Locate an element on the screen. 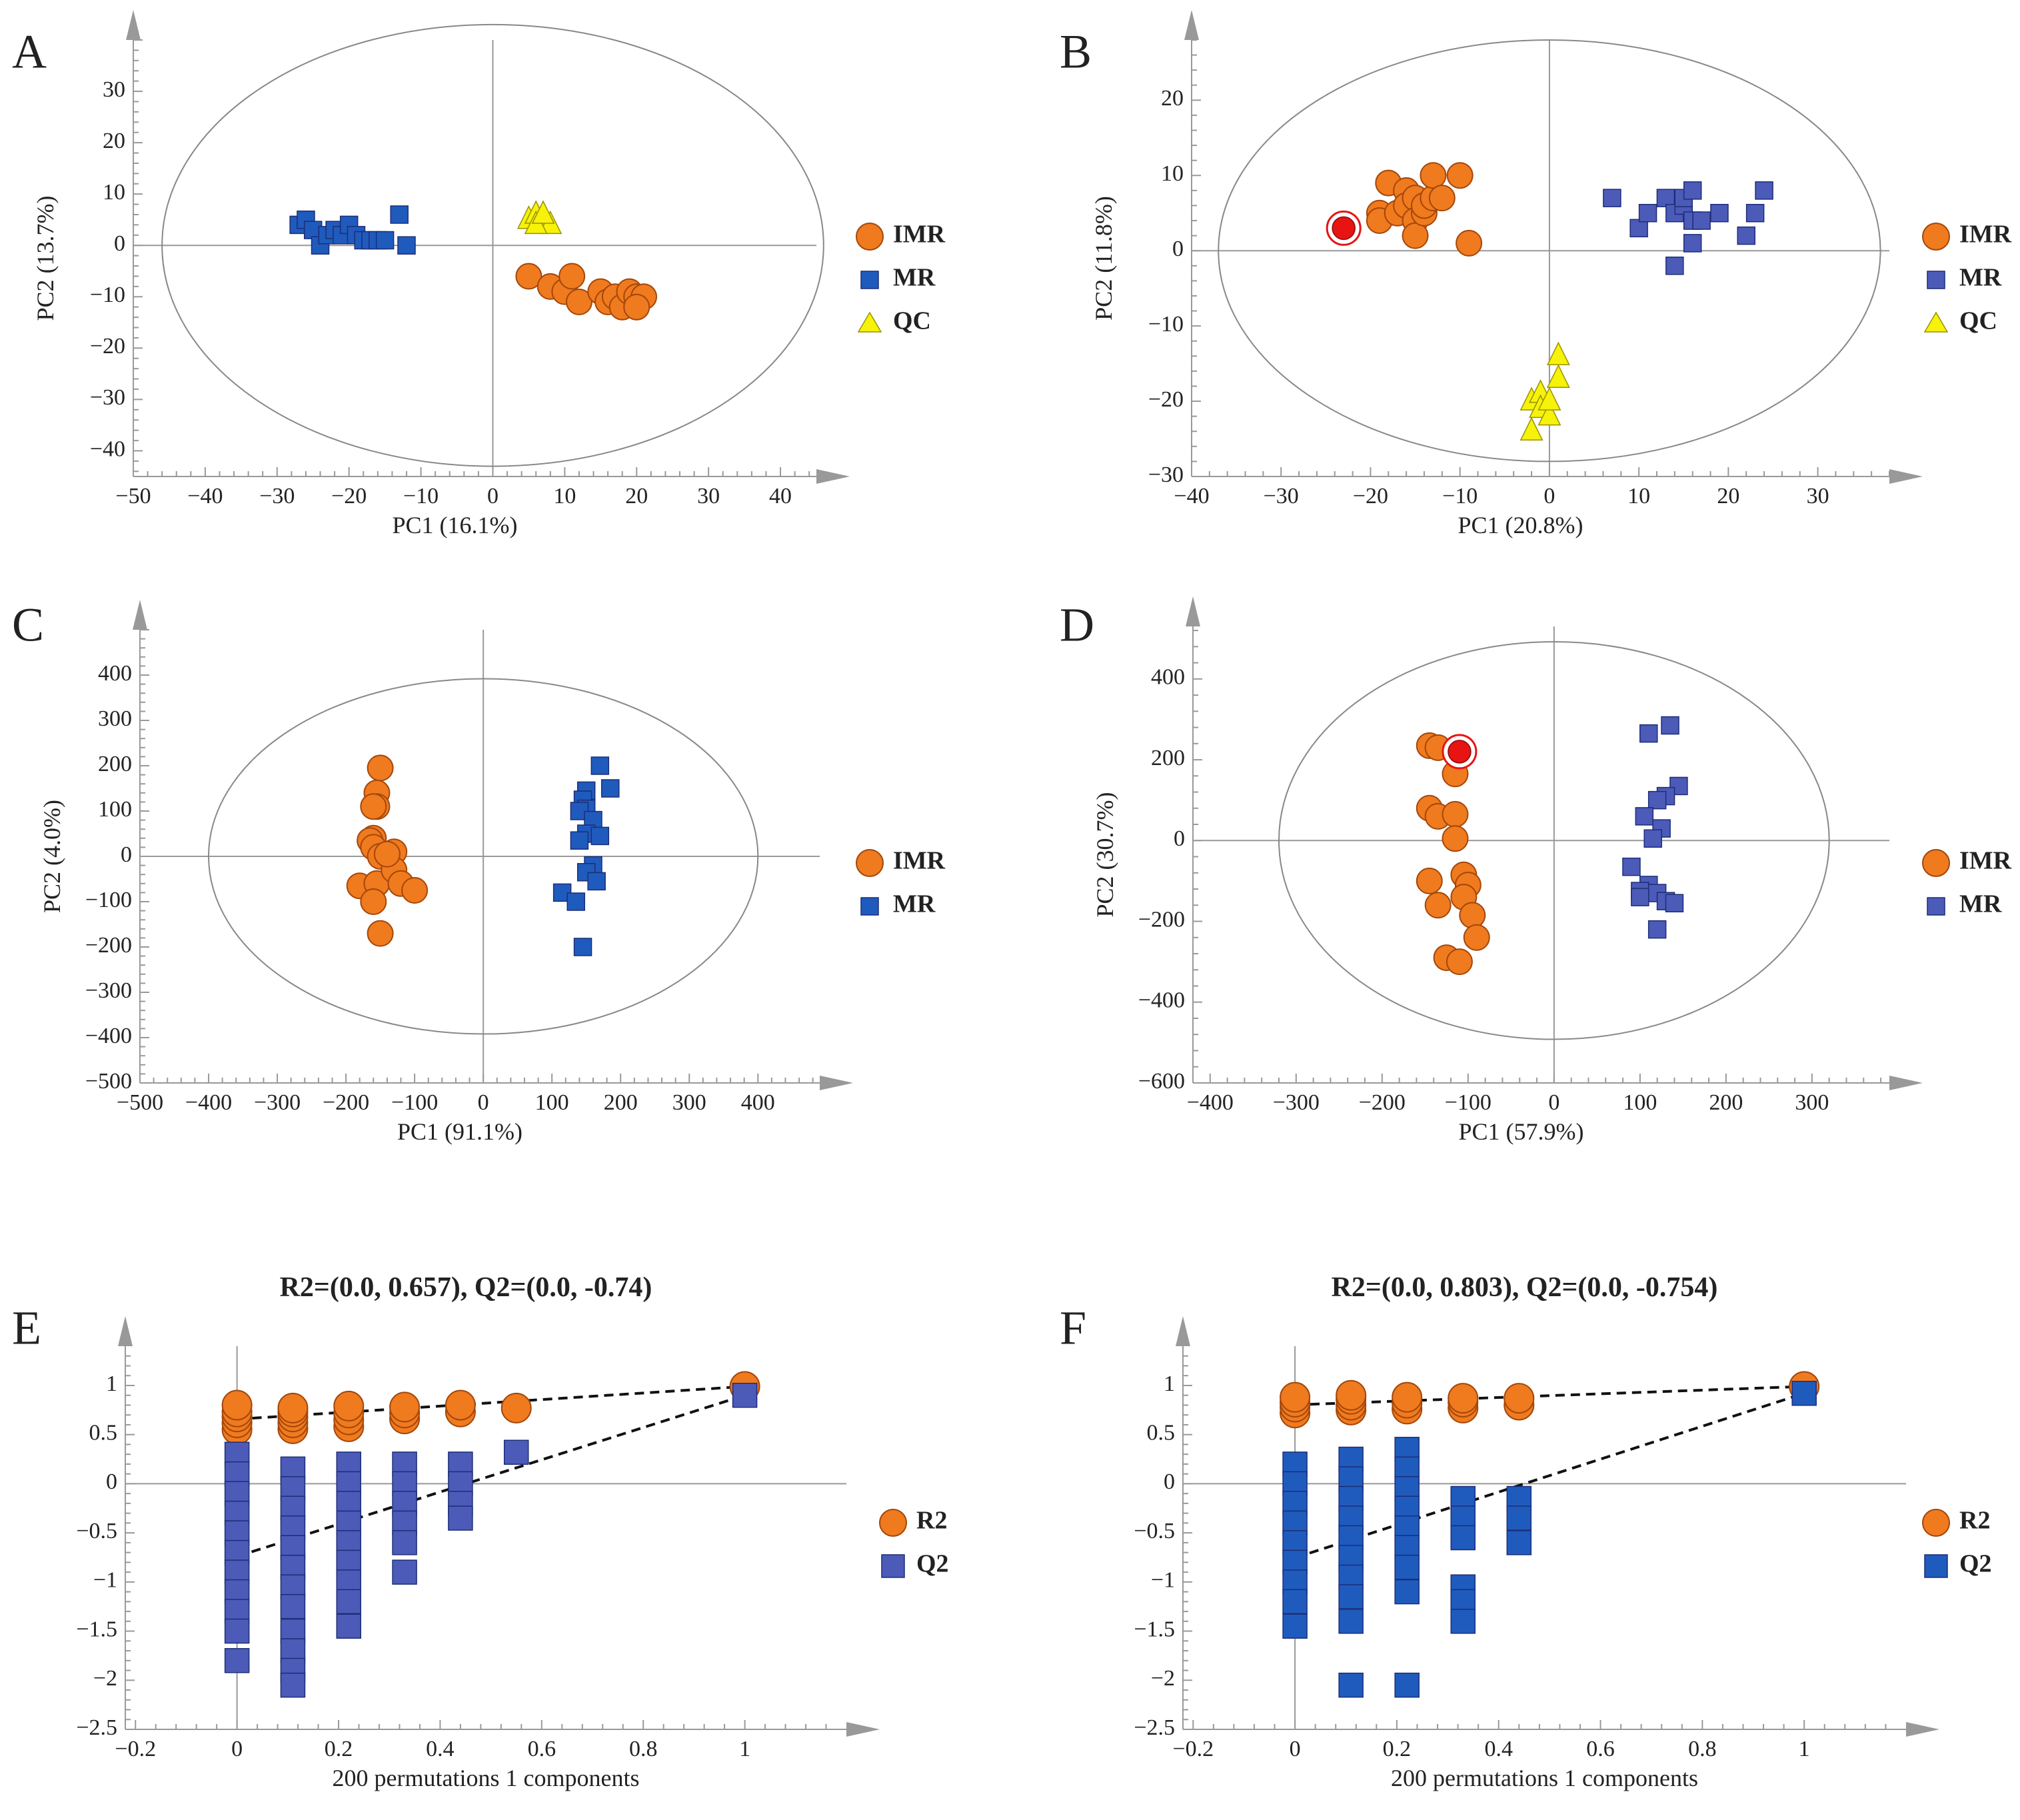 This screenshot has height=1820, width=2020. panel-label: E is located at coordinates (26, 1328).